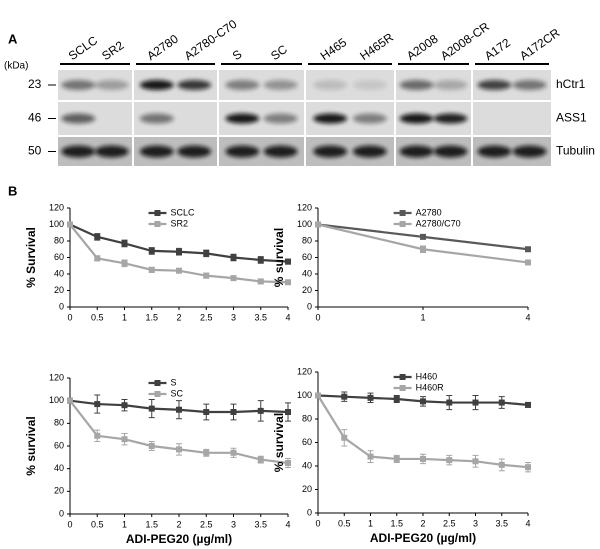 Image resolution: width=600 pixels, height=549 pixels. What do you see at coordinates (429, 212) in the screenshot?
I see `legend-label: A2780` at bounding box center [429, 212].